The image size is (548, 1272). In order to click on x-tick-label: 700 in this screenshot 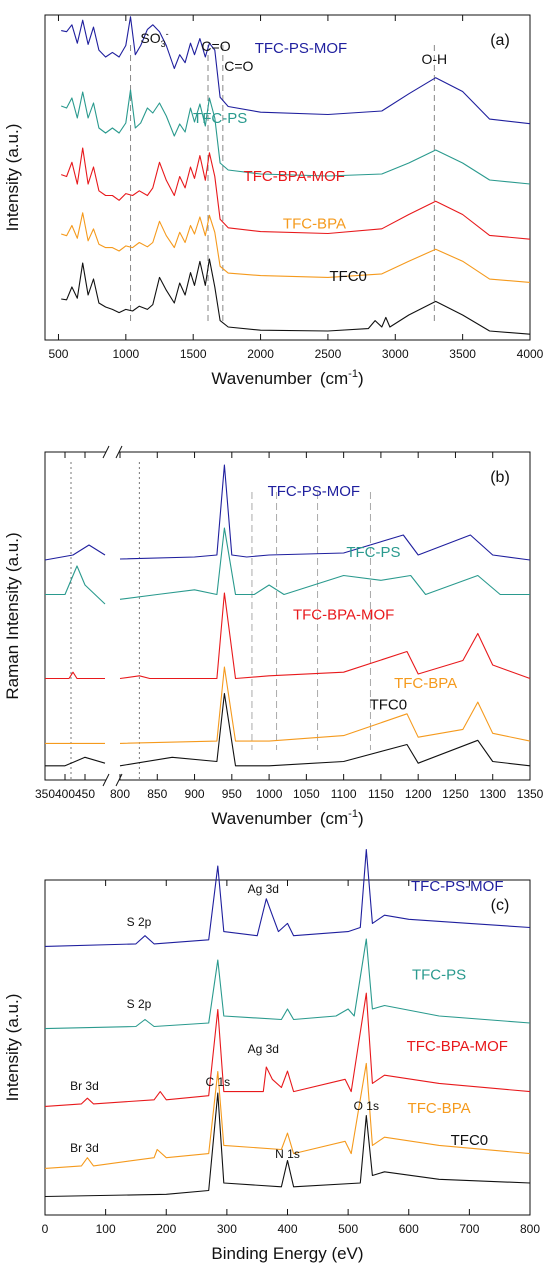, I will do `click(469, 1229)`.